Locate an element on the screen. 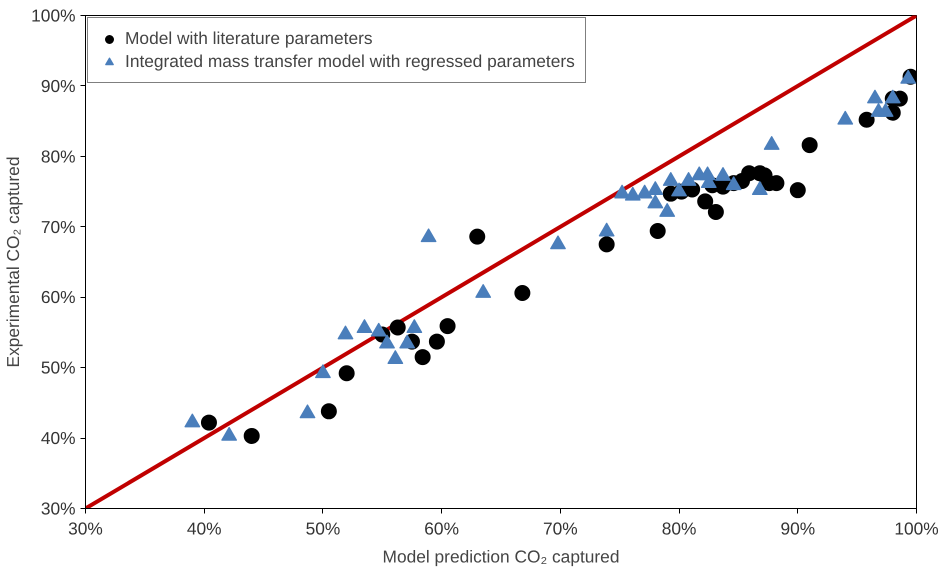  y-tick-label: 30% is located at coordinates (58, 508).